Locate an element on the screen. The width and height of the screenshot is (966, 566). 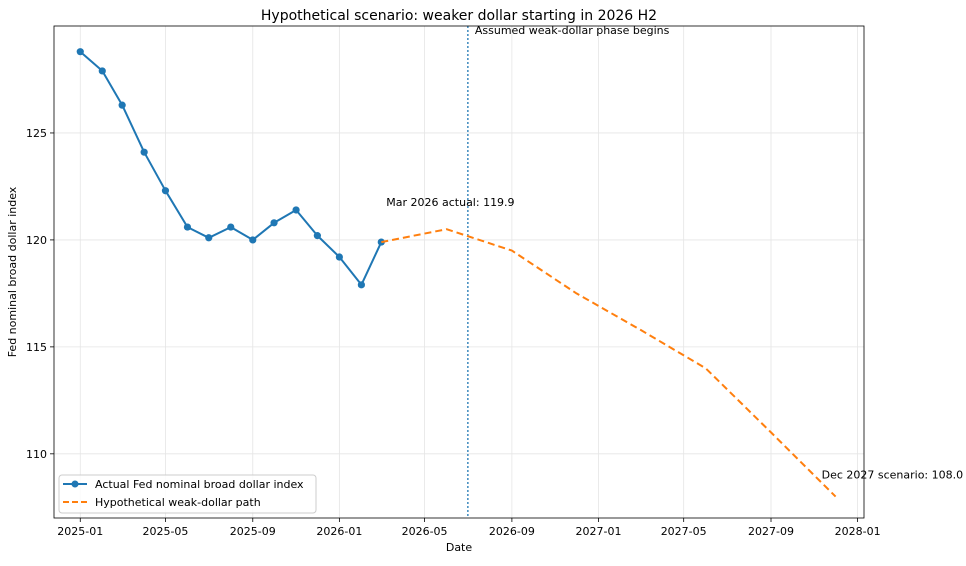
phase-start-label: Assumed weak-dollar phase begins is located at coordinates (572, 30).